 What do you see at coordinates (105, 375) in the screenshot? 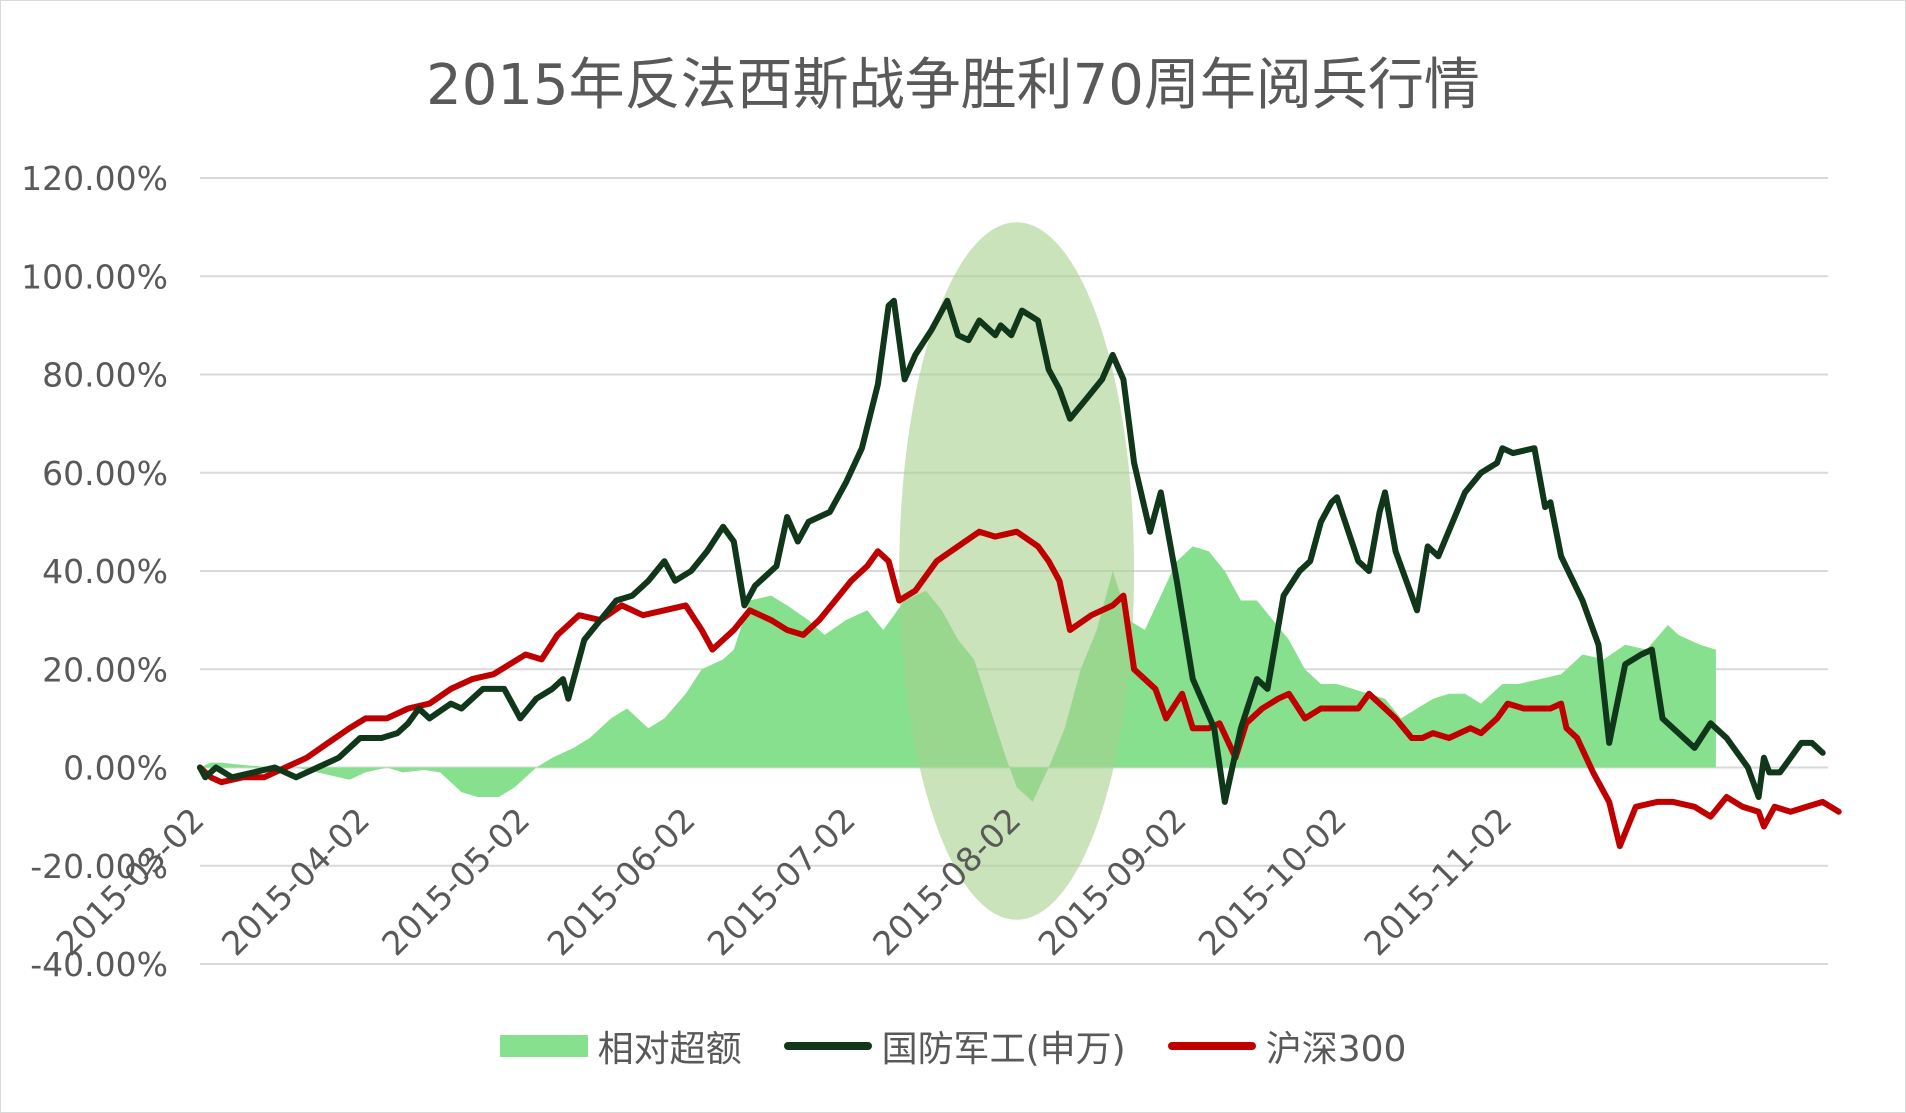
I see `y-tick-label: 80.00%` at bounding box center [105, 375].